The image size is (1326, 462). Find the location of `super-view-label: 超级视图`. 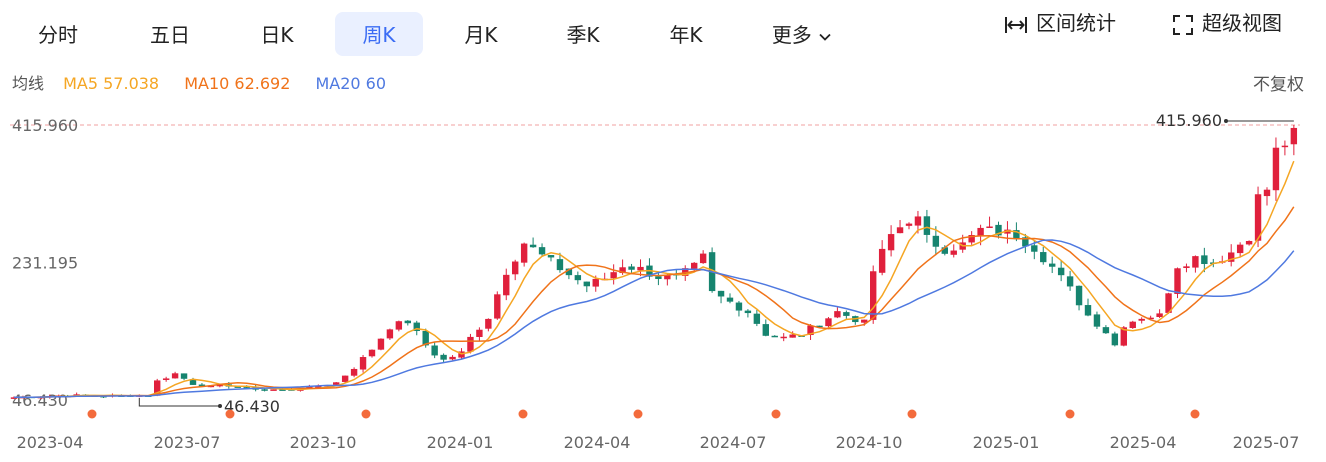

super-view-label: 超级视图 is located at coordinates (1242, 23).